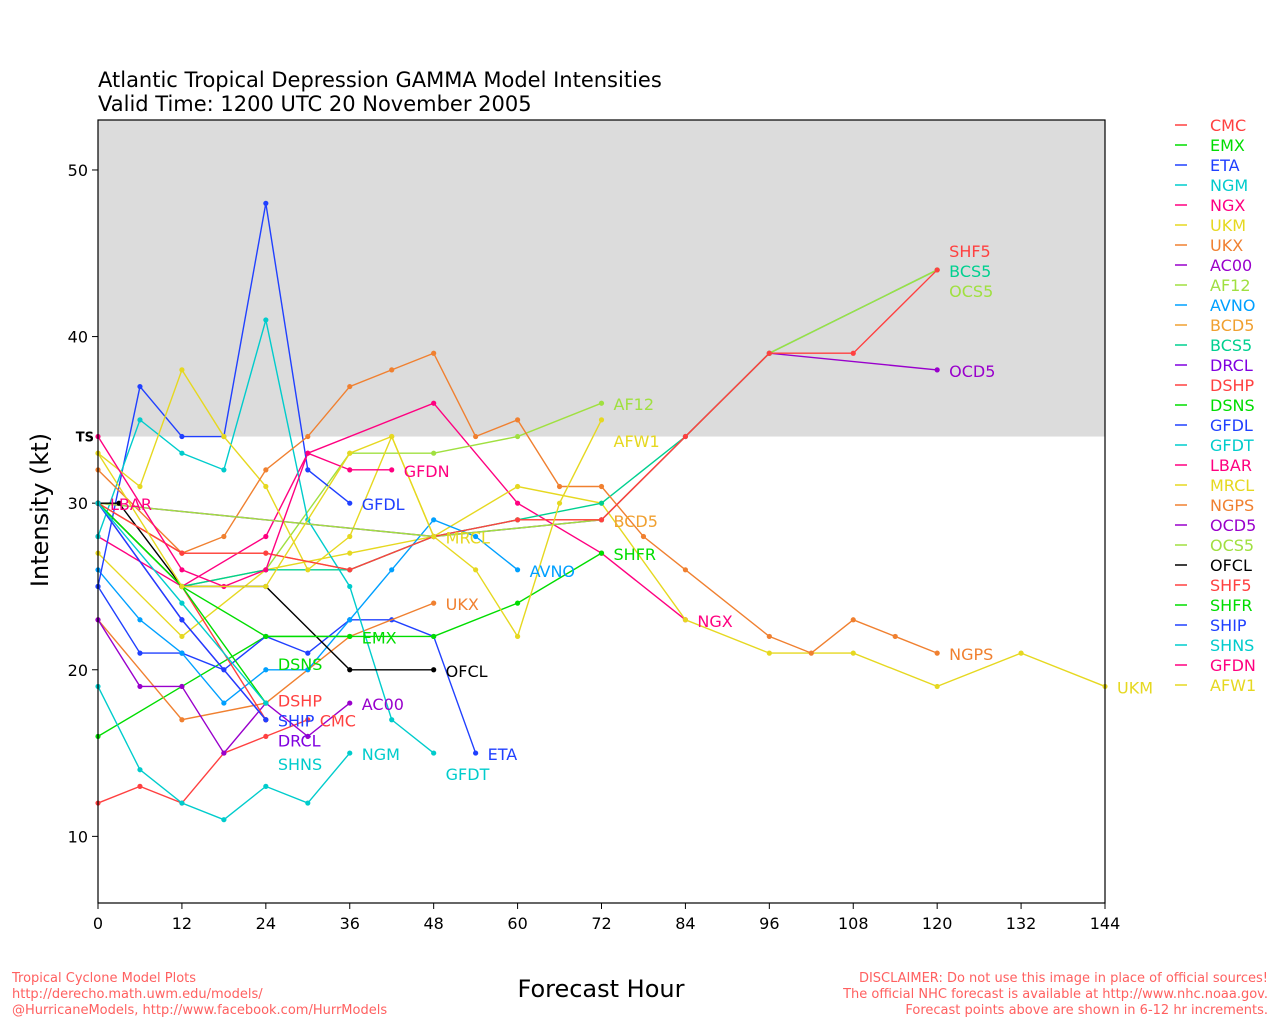  I want to click on series-end-label: BCS5, so click(970, 271).